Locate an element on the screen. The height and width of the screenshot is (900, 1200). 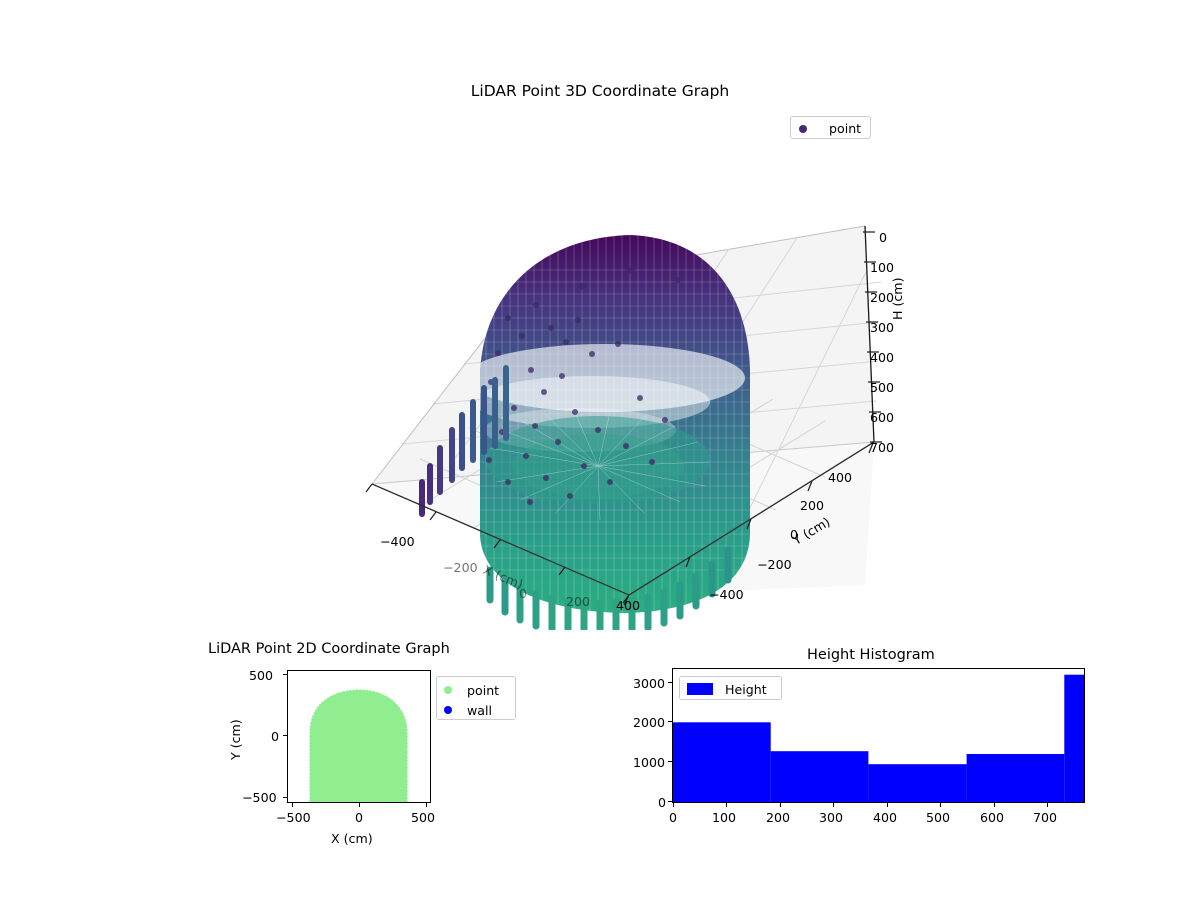
histogram-x-tick-300: 300 is located at coordinates (831, 817).